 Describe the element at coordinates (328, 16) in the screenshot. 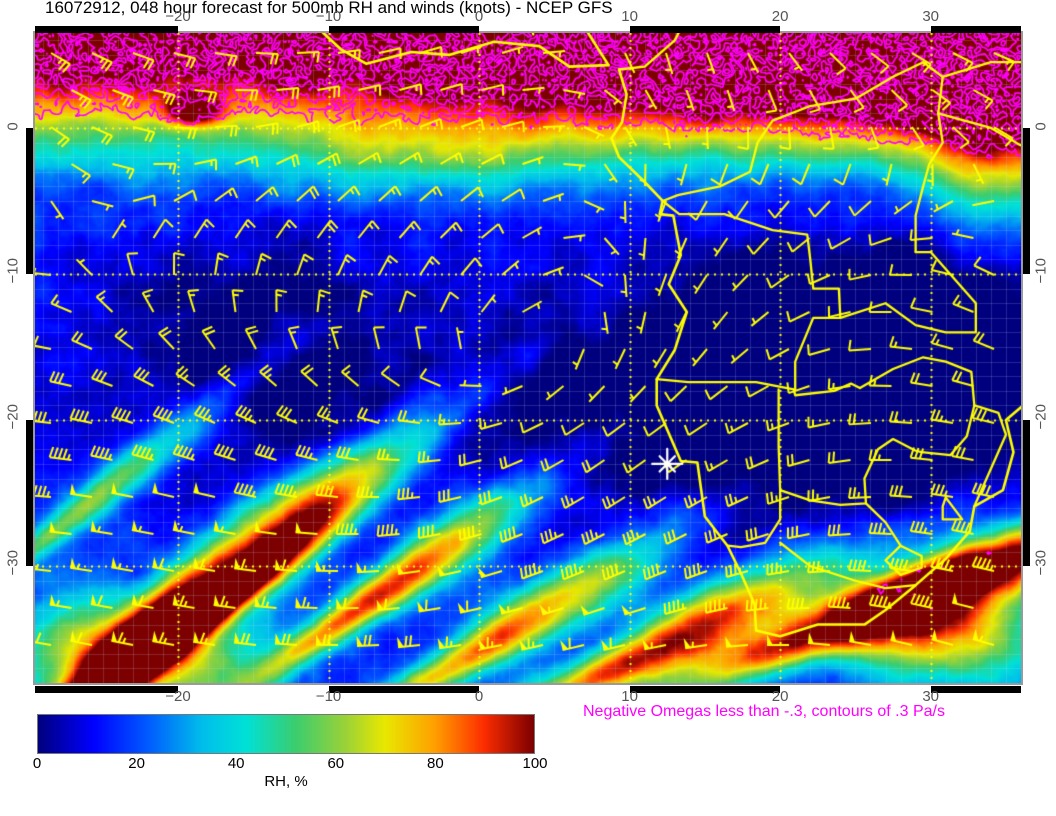

I see `x-axis-tick-label-top--10: −10` at that location.